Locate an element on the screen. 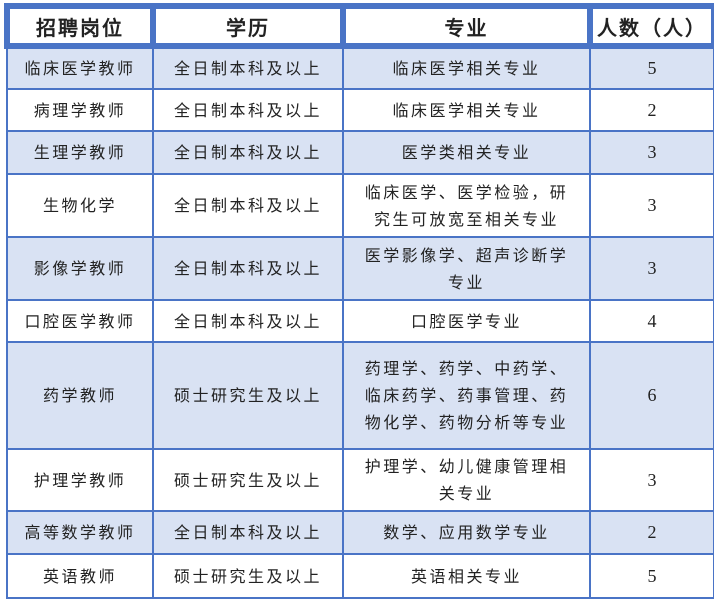 The image size is (714, 601). position-cell: 临床医学教师 is located at coordinates (80, 67).